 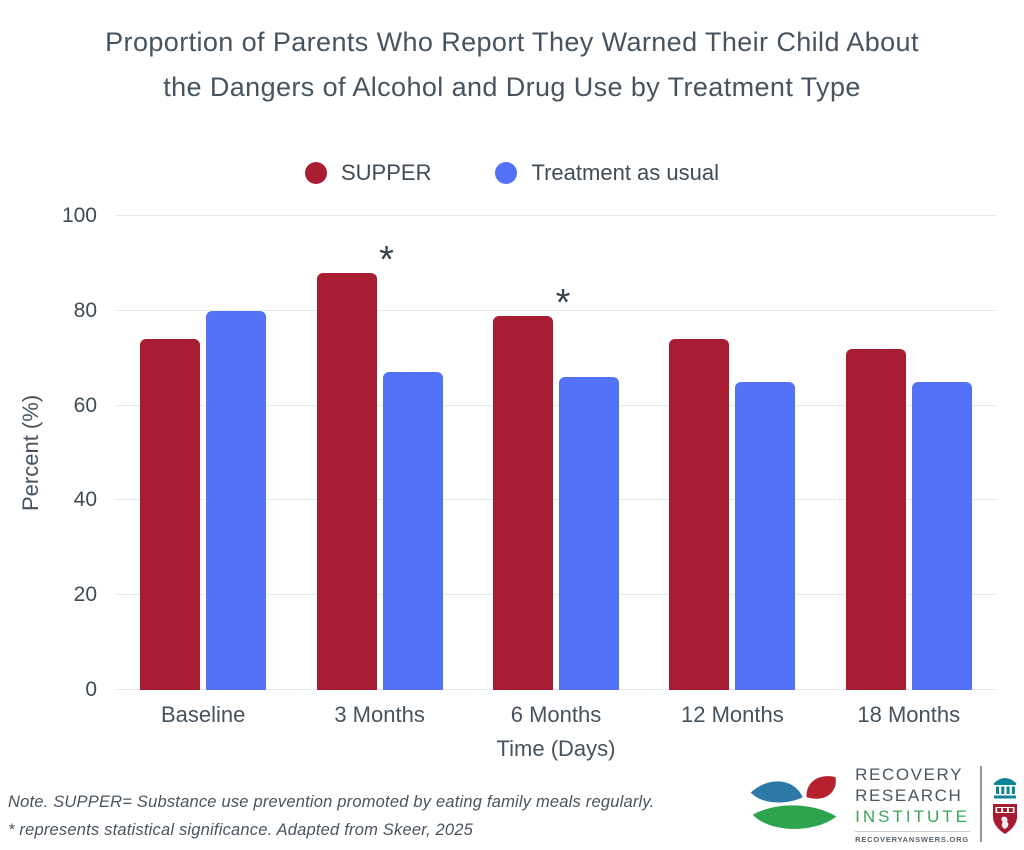 I want to click on logo-word-institute: INSTITUTE, so click(x=912, y=816).